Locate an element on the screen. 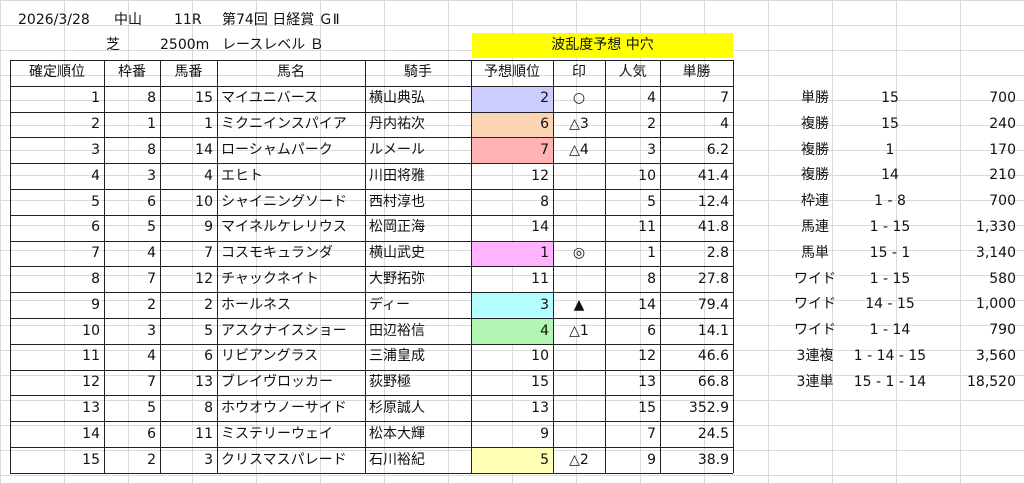 The width and height of the screenshot is (1024, 483). cell-horse-name: ミクニインスパイア is located at coordinates (284, 124).